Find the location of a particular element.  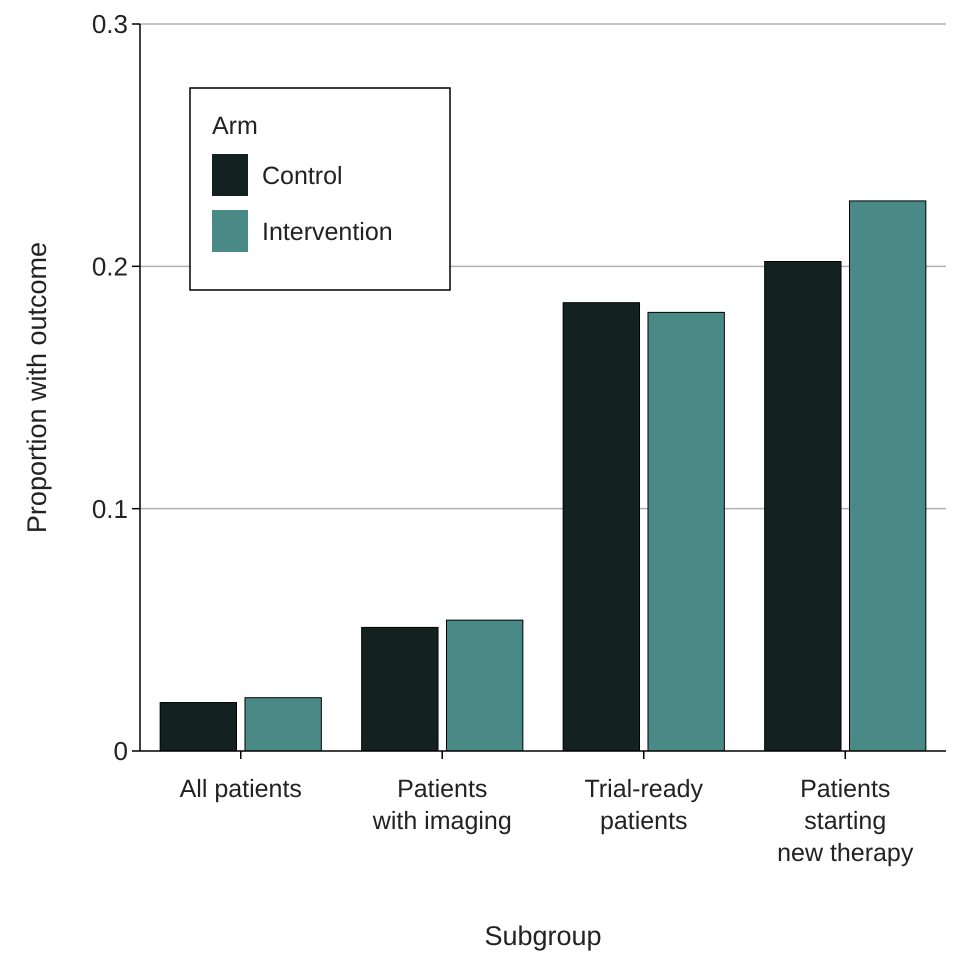

y-axis-title: Proportion with outcome is located at coordinates (37, 388).